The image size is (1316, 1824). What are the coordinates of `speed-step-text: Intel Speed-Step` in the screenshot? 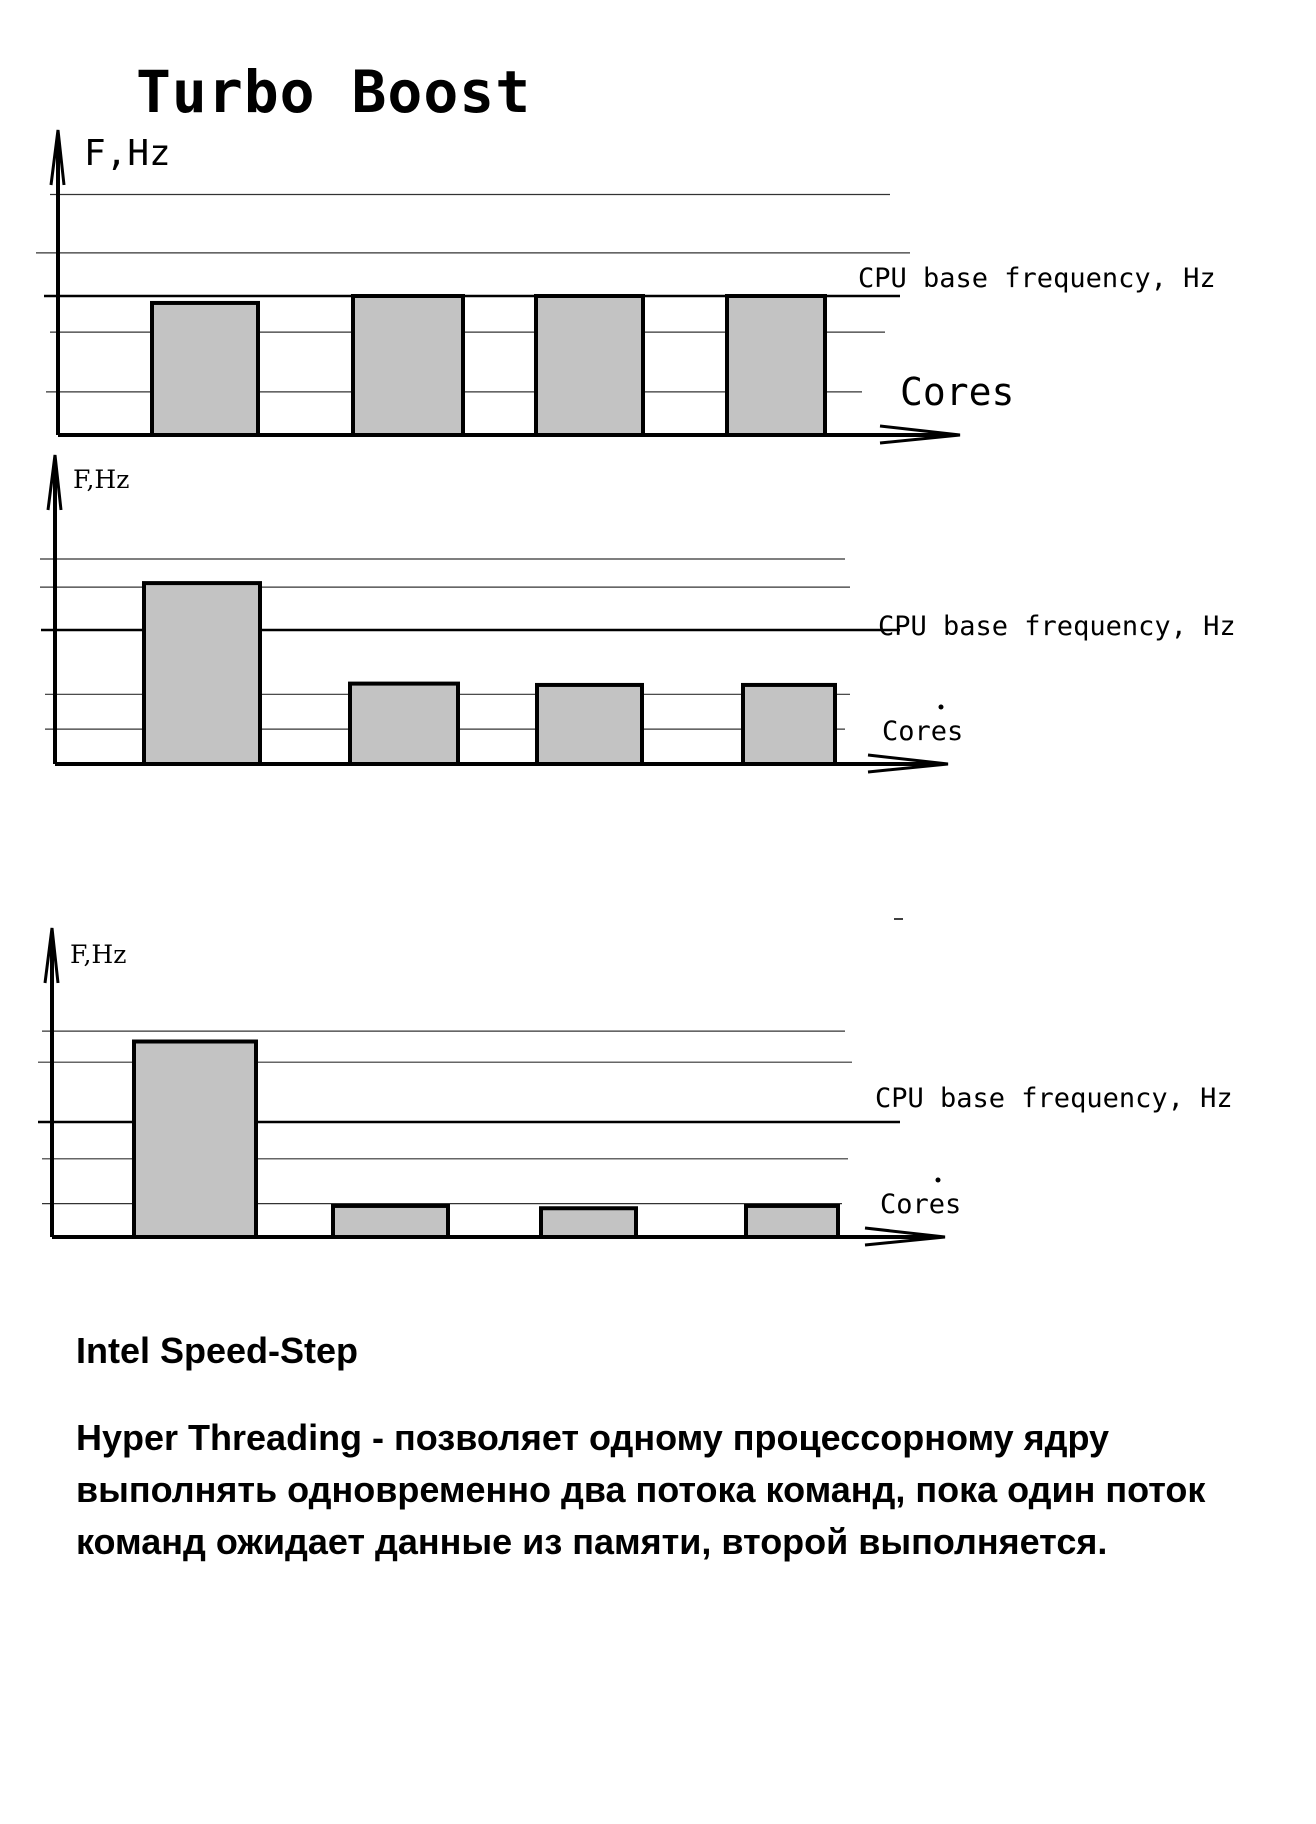 It's located at (217, 1350).